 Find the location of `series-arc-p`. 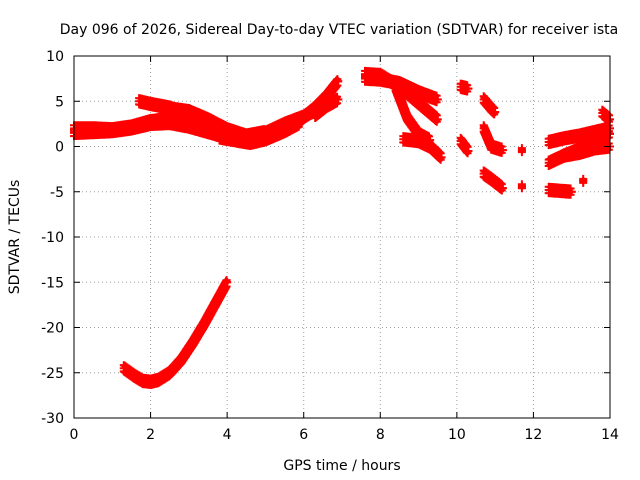

series-arc-p is located at coordinates (521, 186).